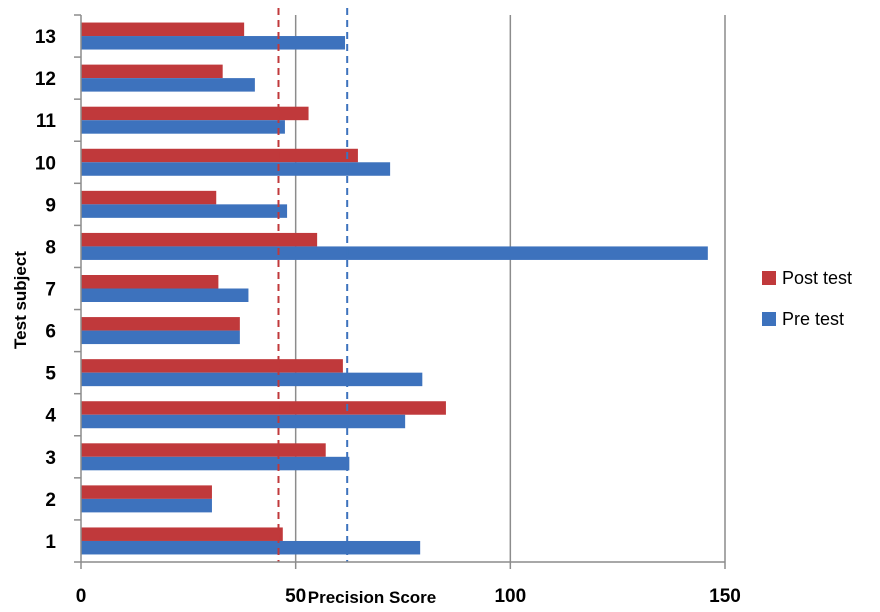 The height and width of the screenshot is (612, 880). I want to click on x-tick-label-100: 100, so click(510, 596).